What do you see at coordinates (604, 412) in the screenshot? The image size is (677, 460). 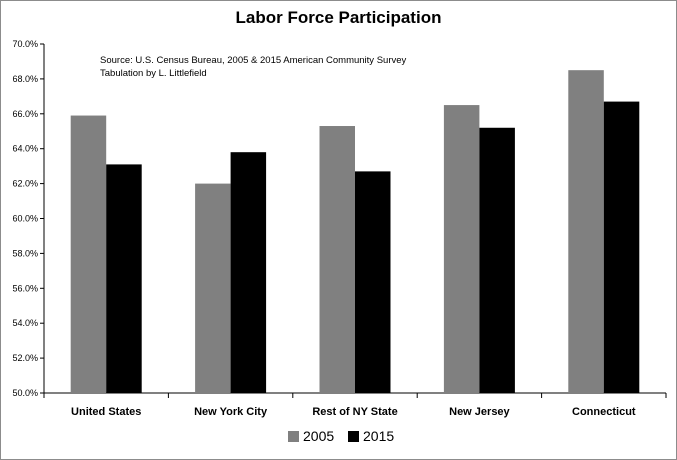 I see `category-label: Connecticut` at bounding box center [604, 412].